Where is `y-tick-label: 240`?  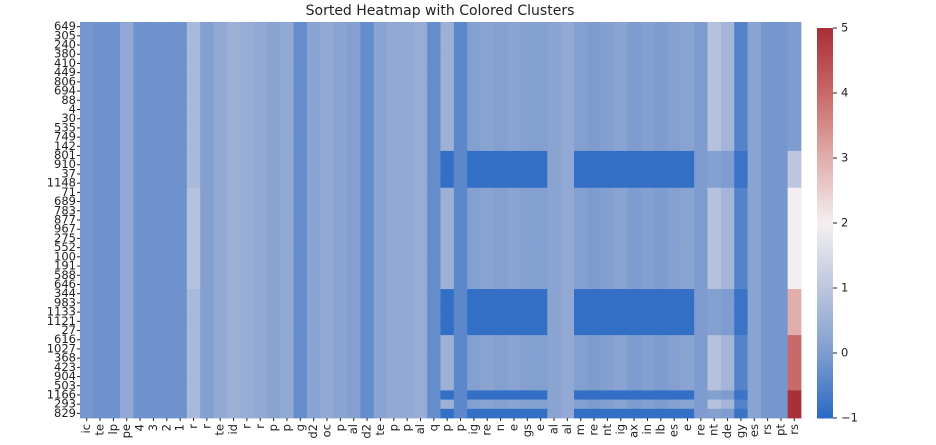
y-tick-label: 240 is located at coordinates (65, 45).